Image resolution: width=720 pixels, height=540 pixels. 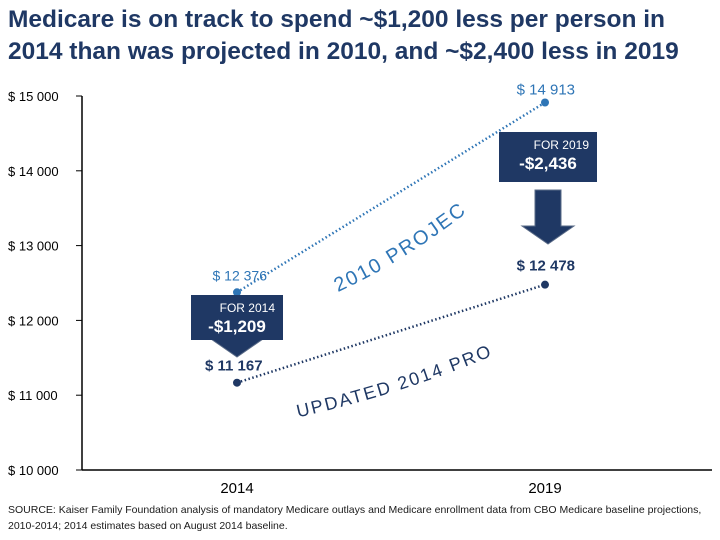 What do you see at coordinates (248, 308) in the screenshot?
I see `callout-2014-header: FOR 2014` at bounding box center [248, 308].